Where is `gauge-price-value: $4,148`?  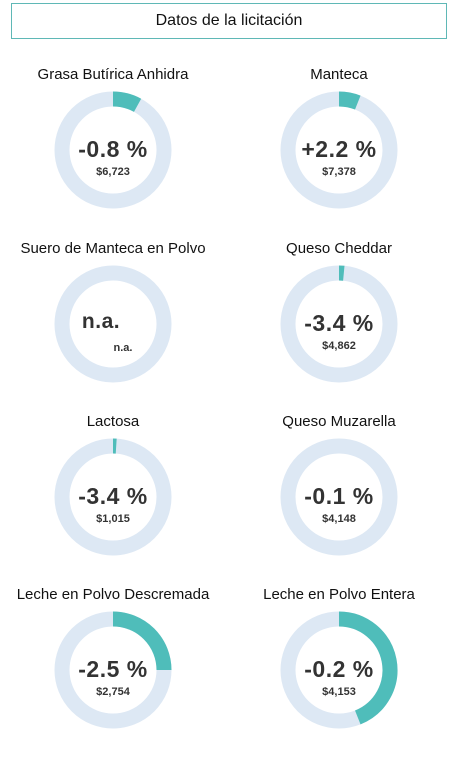
gauge-price-value: $4,148 is located at coordinates (339, 519).